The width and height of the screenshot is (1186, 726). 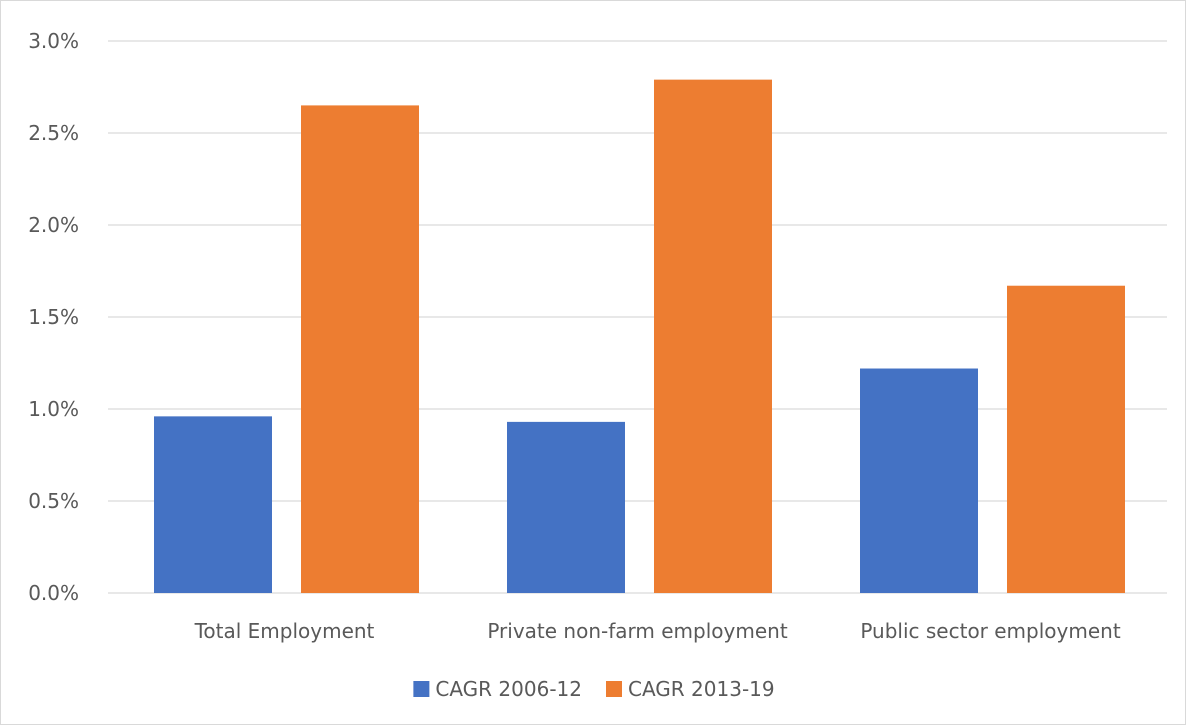 I want to click on y-tick-label: 1.5%, so click(x=53, y=317).